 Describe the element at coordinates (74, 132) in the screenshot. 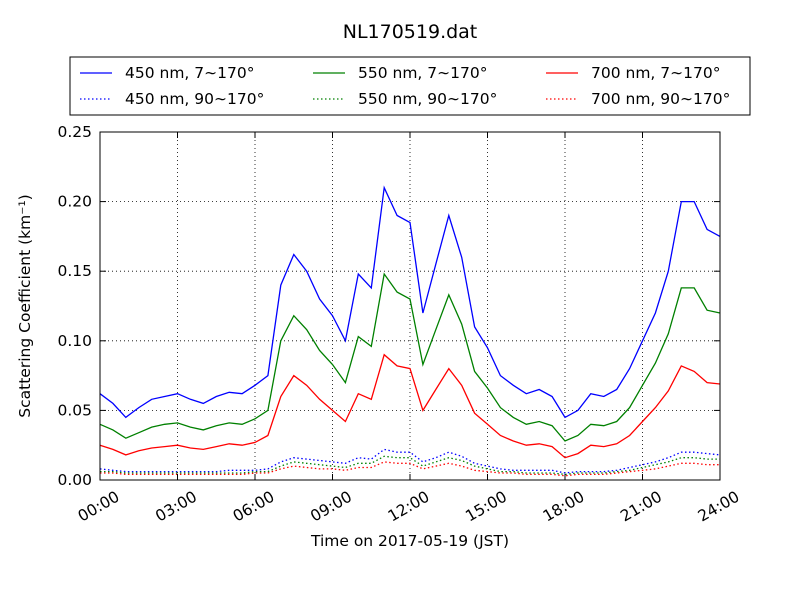

I see `y-tick-label: 0.25` at that location.